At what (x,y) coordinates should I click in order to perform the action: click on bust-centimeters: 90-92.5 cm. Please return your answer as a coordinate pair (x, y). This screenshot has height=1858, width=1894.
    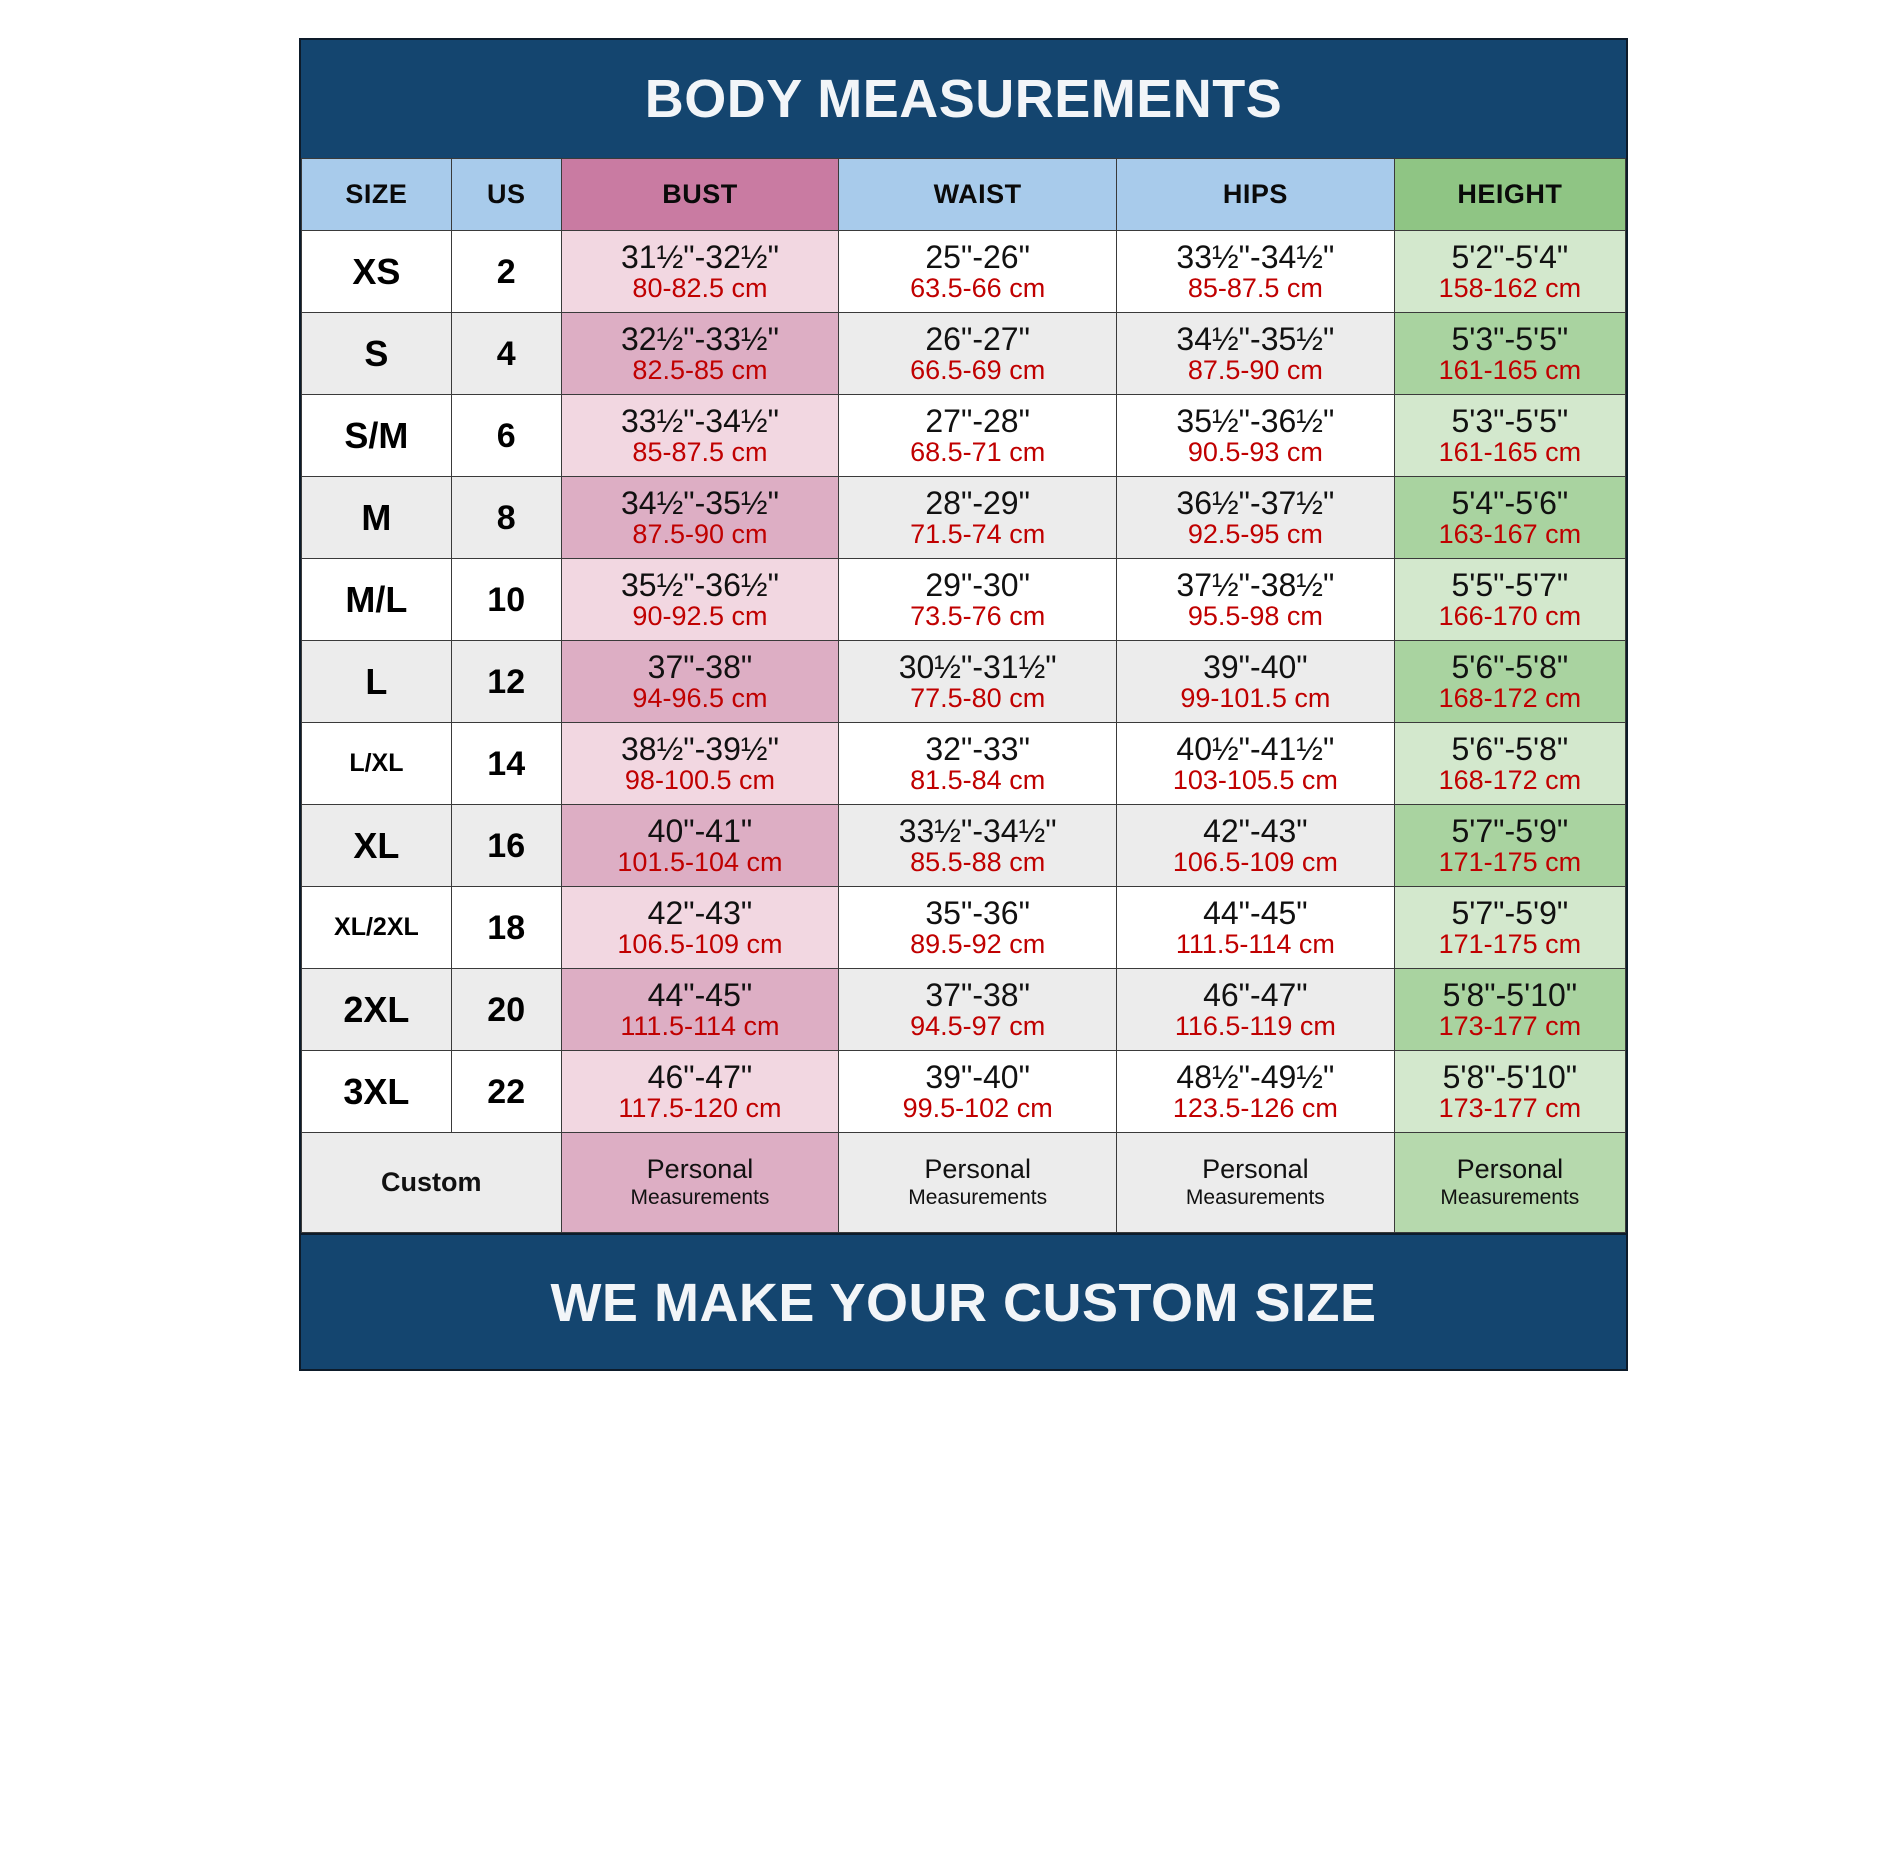
    Looking at the image, I should click on (700, 616).